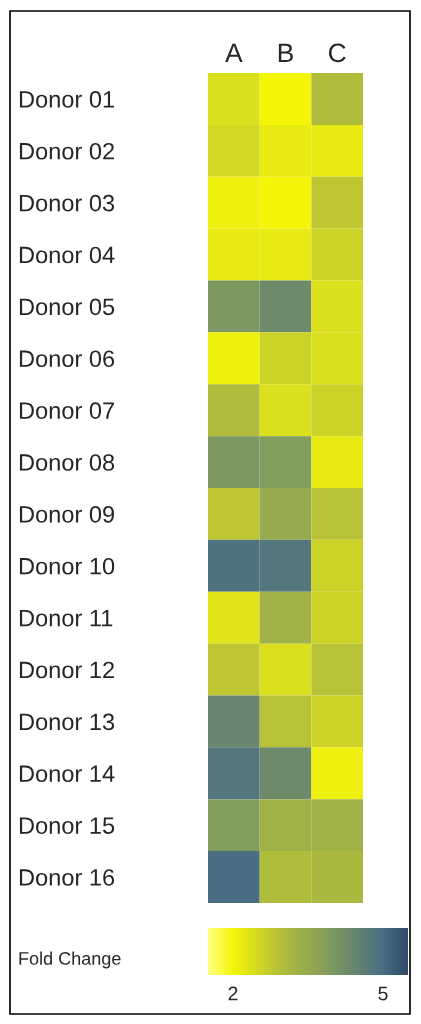  Describe the element at coordinates (337, 53) in the screenshot. I see `x-tick-label: C` at that location.